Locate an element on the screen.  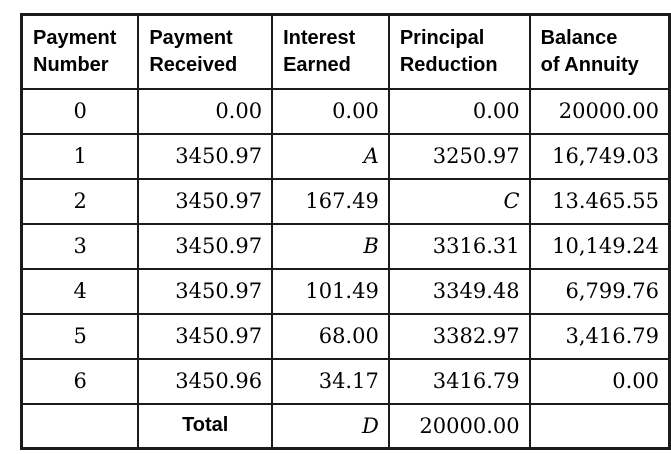
cell-value: 1 is located at coordinates (80, 156).